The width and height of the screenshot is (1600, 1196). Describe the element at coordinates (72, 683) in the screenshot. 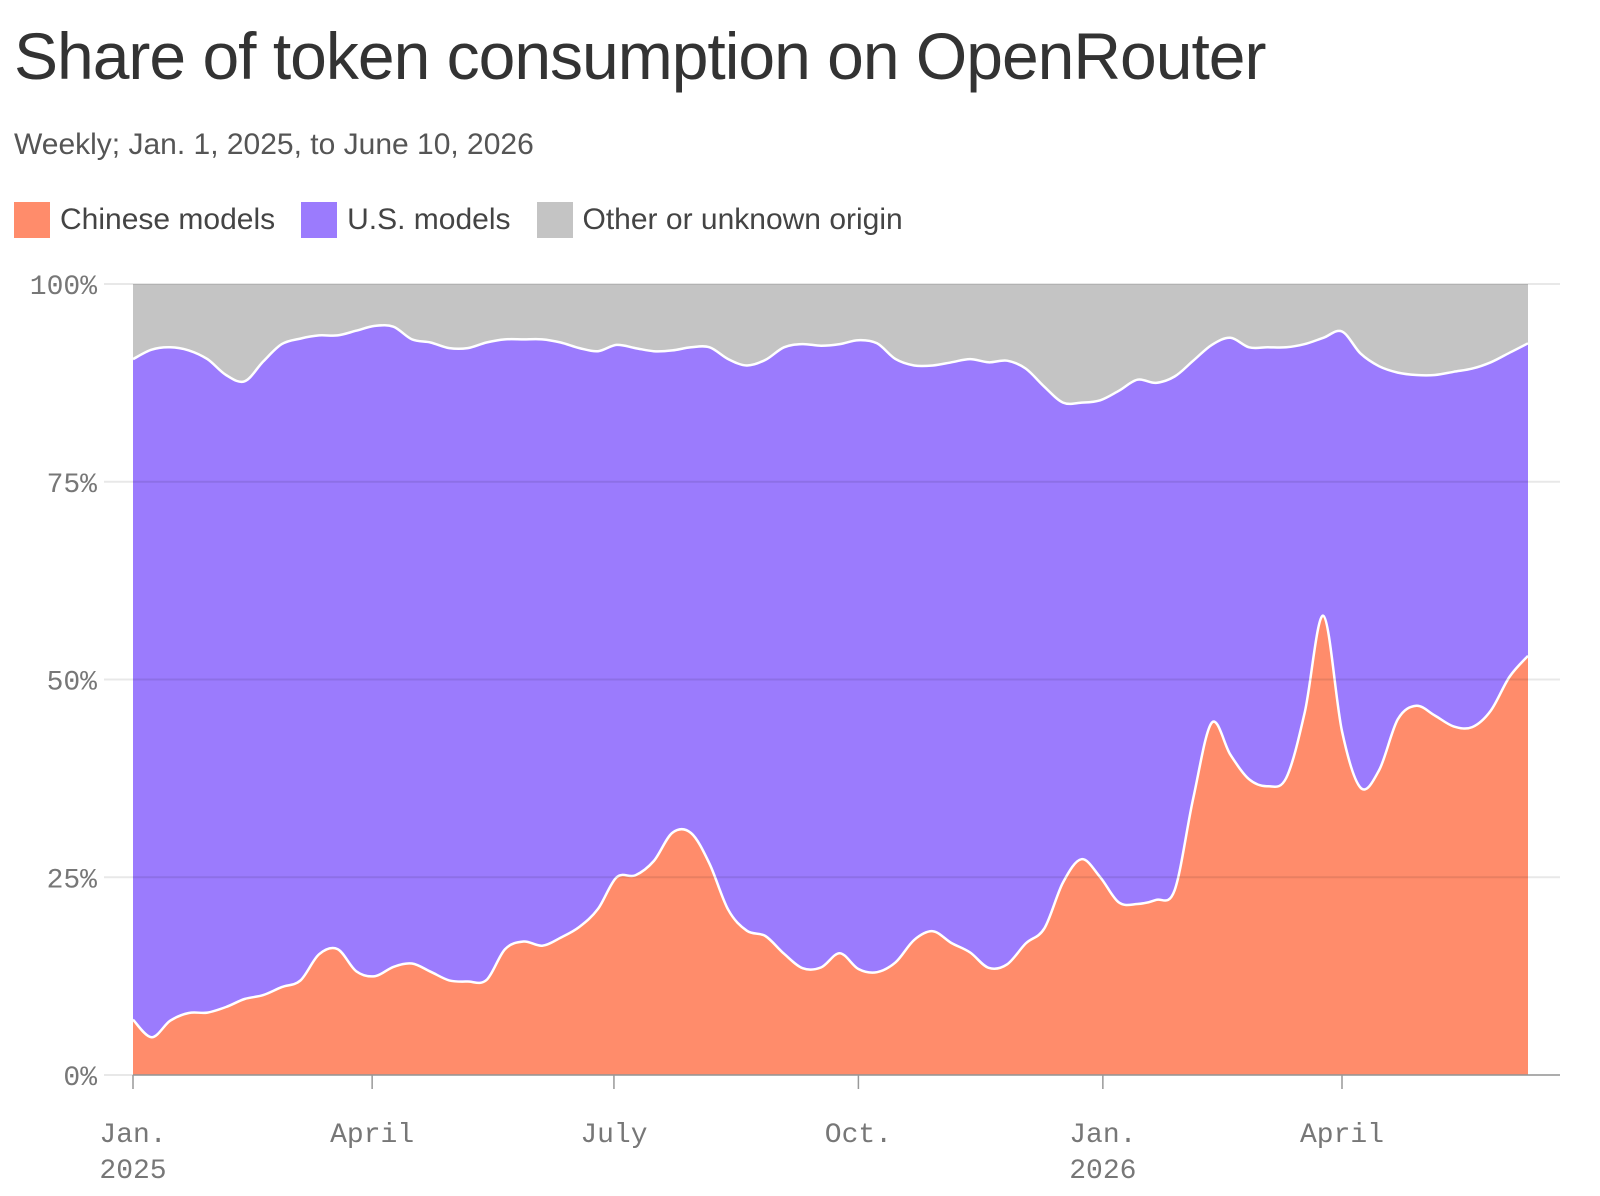

I see `y-tick-label-2: 50%` at that location.